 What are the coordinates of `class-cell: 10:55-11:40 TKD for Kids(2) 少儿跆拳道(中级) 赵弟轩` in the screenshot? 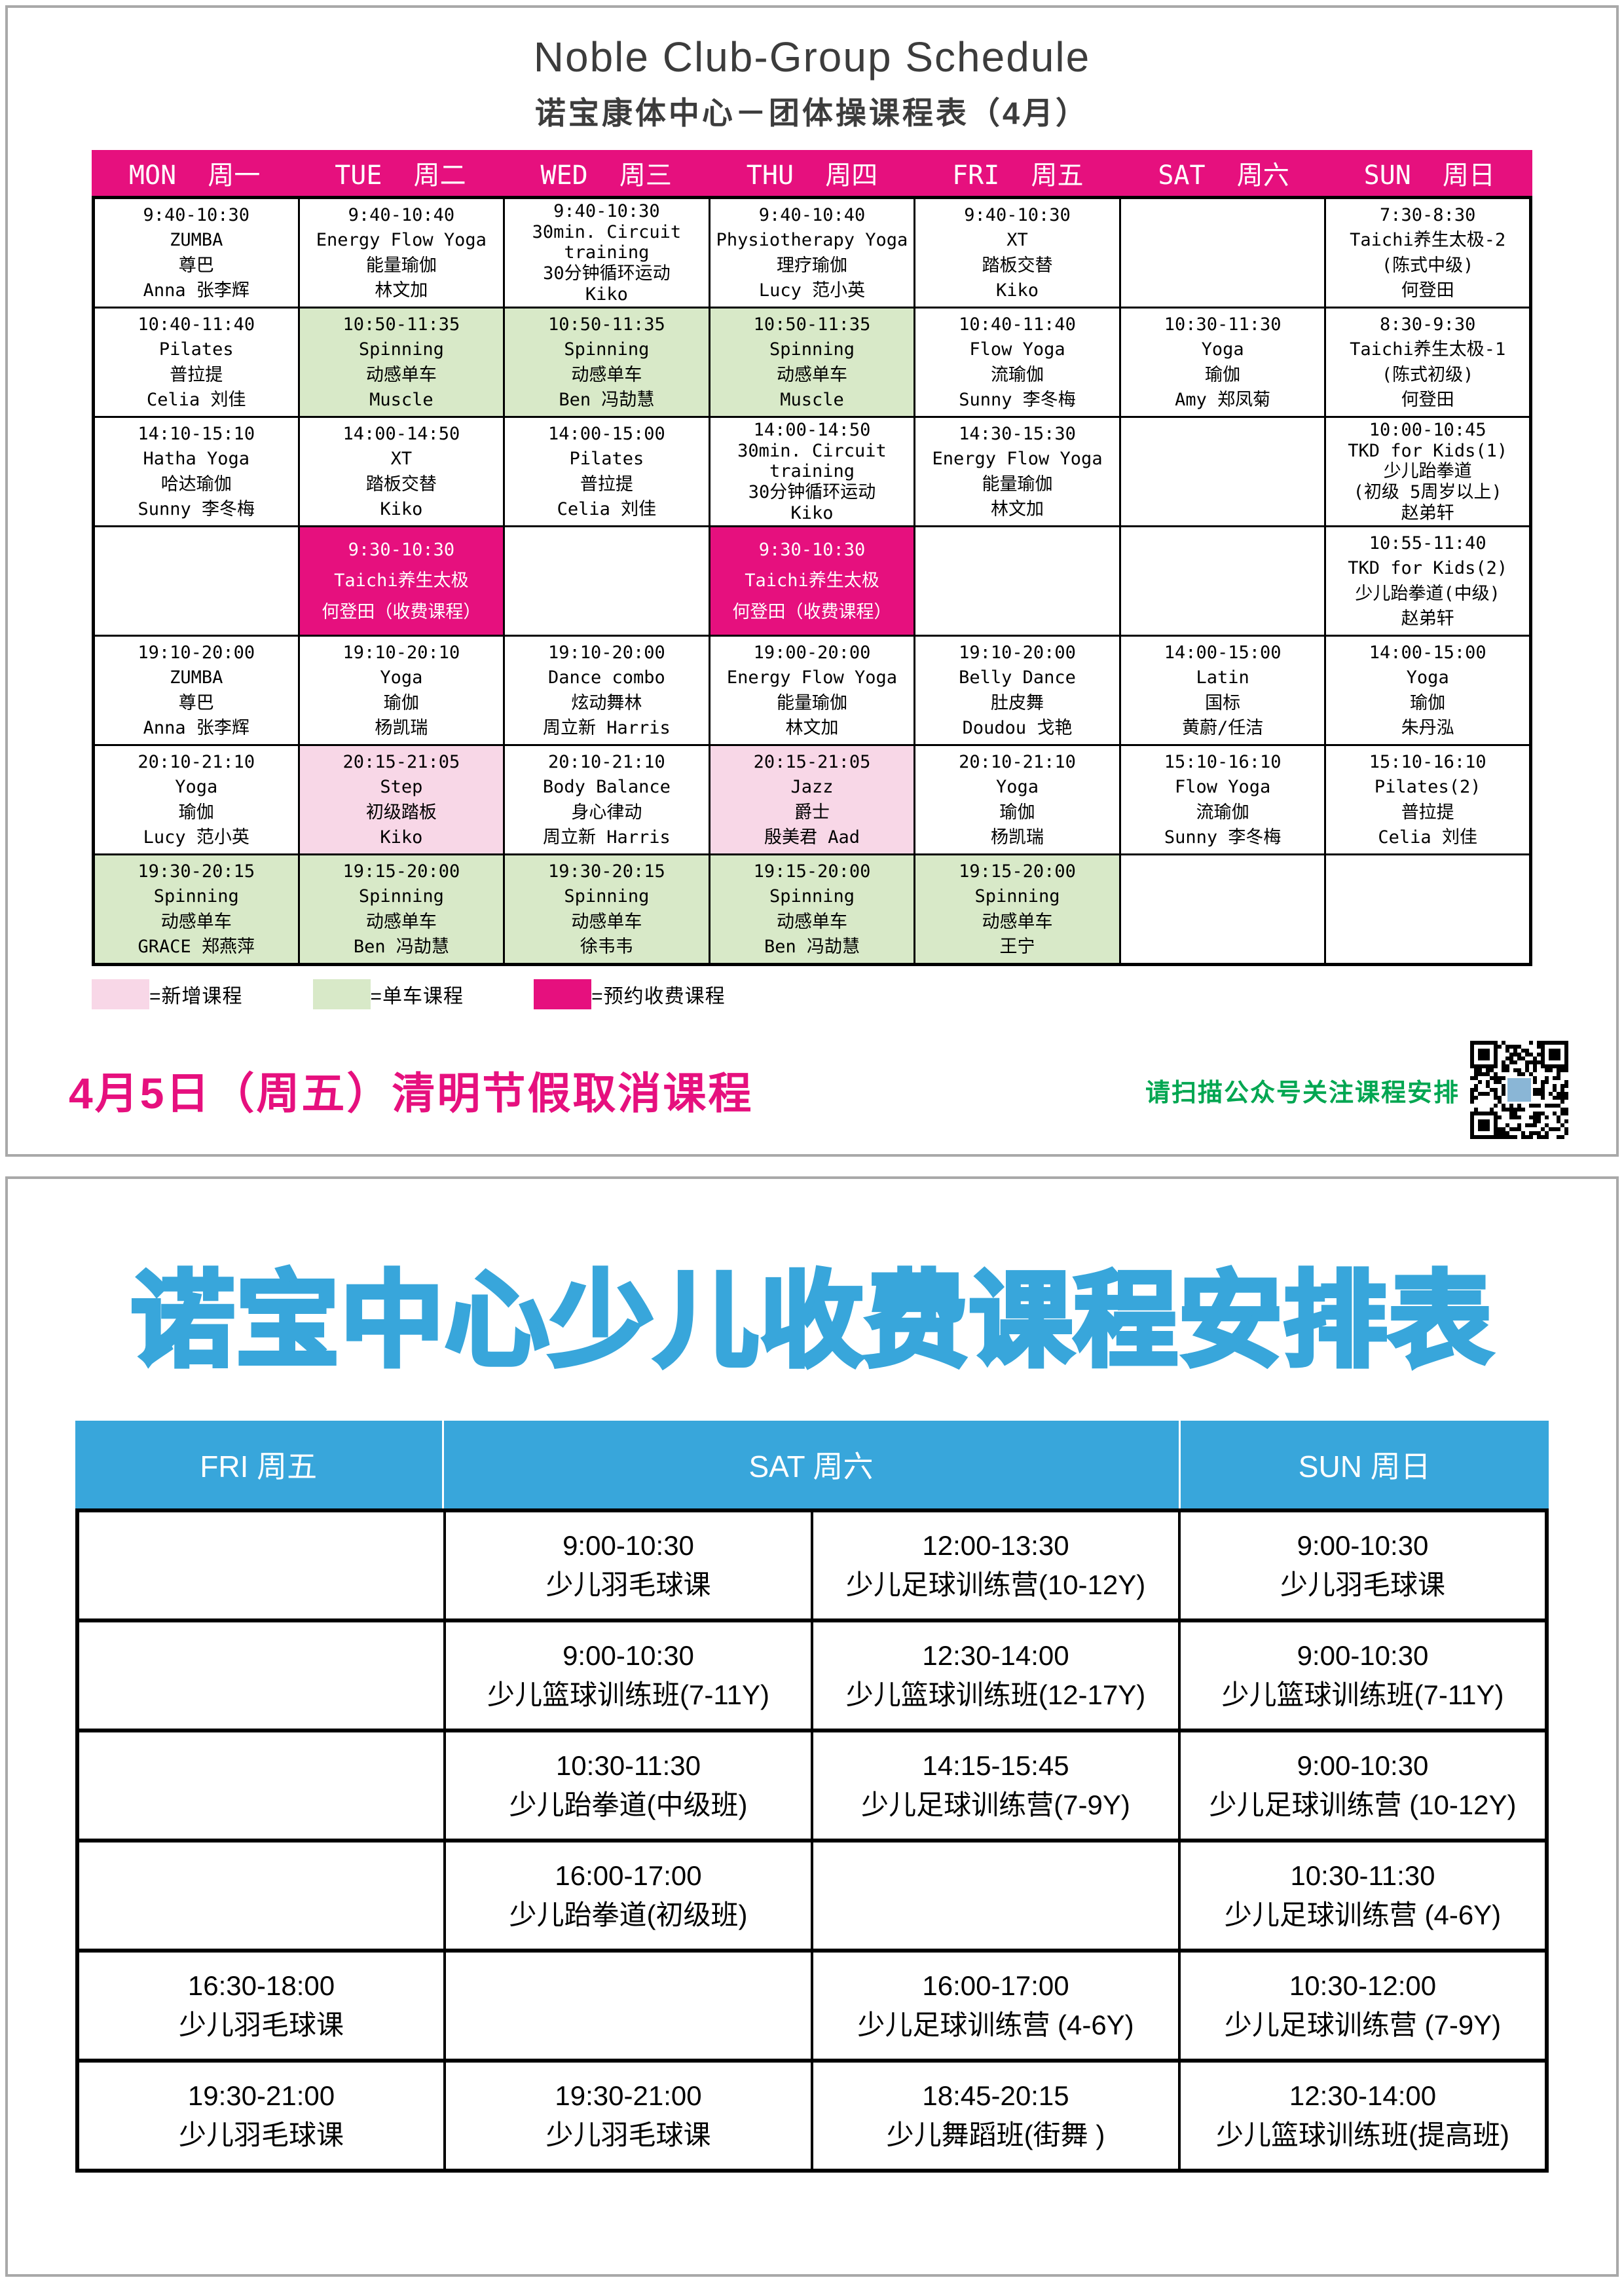 It's located at (1428, 581).